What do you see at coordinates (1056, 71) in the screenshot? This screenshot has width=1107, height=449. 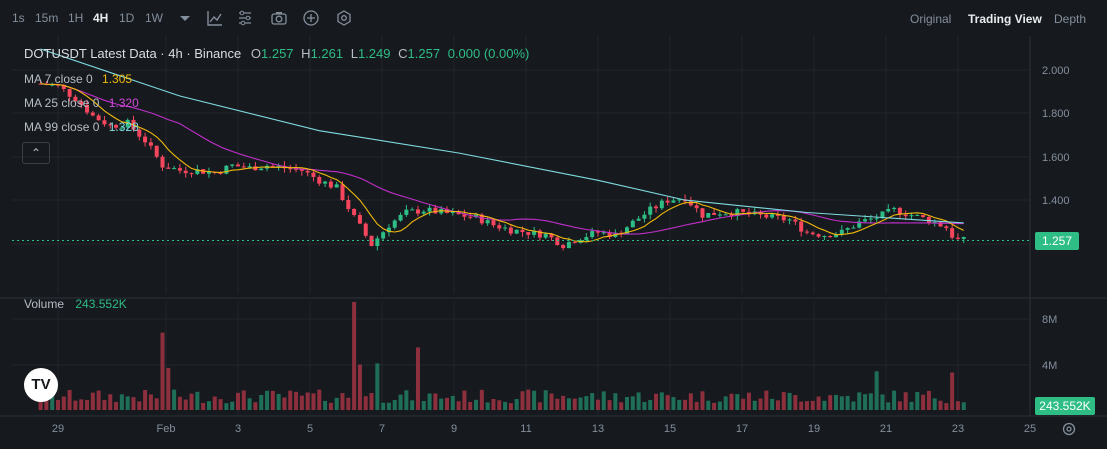 I see `price-tick-label: 2.000` at bounding box center [1056, 71].